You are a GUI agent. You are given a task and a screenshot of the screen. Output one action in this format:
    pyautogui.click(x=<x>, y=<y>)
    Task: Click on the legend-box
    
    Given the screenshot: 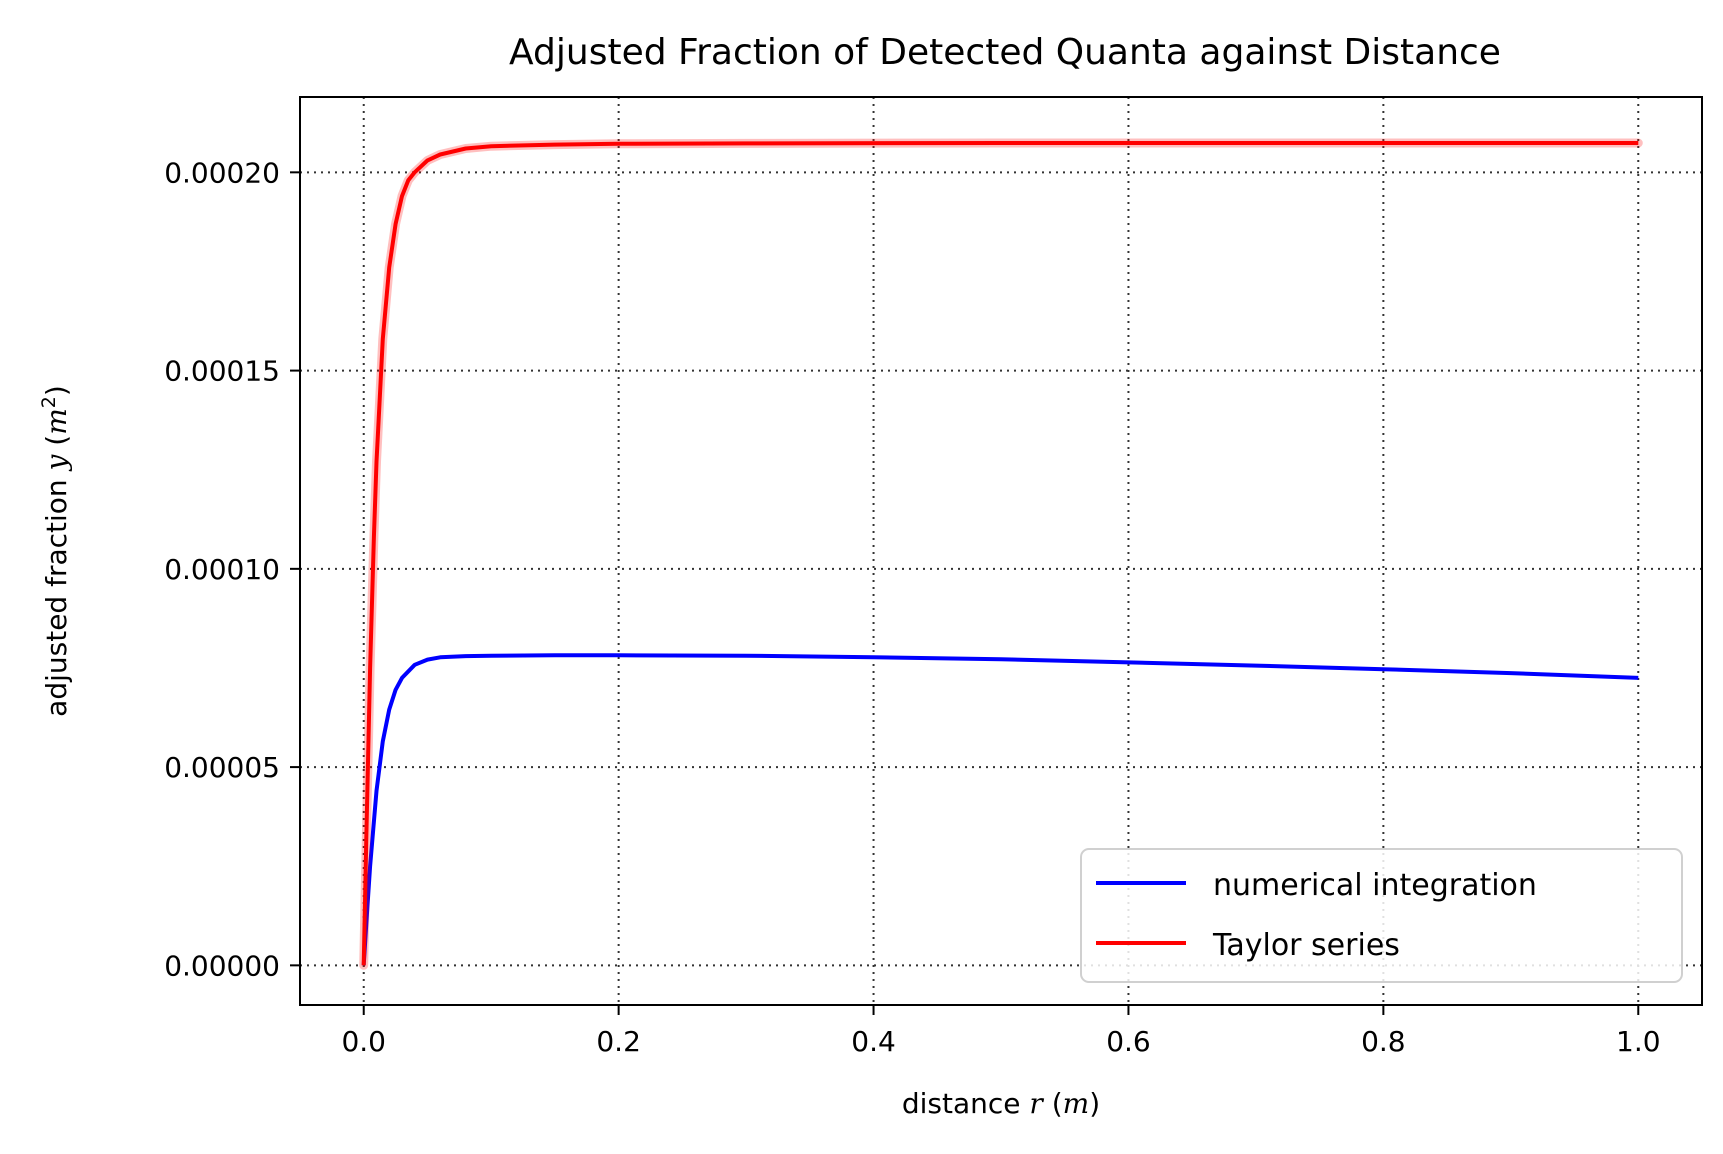 What is the action you would take?
    pyautogui.click(x=1381, y=915)
    